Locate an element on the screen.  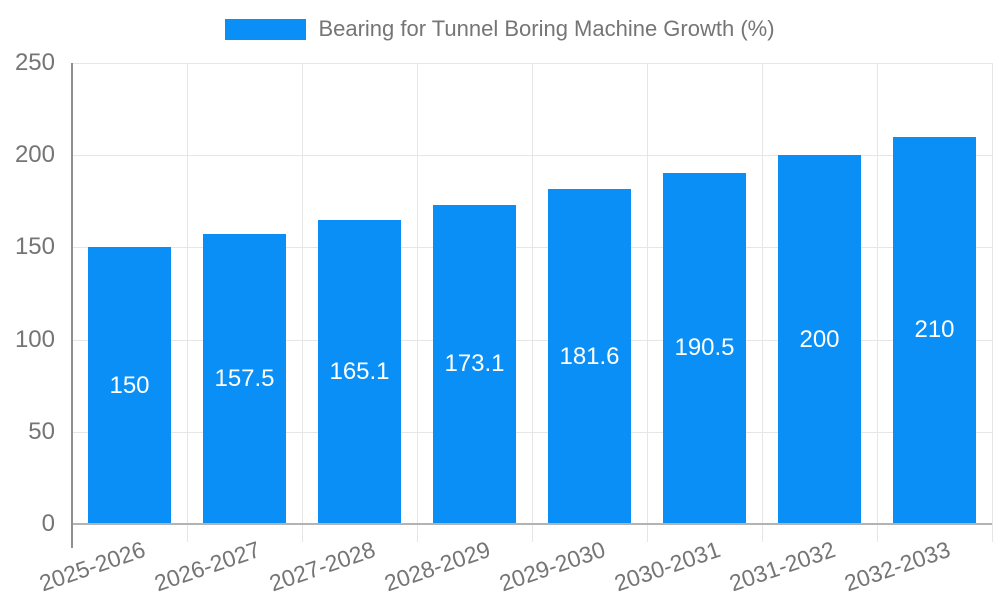
y-tick-label: 250 is located at coordinates (34, 62).